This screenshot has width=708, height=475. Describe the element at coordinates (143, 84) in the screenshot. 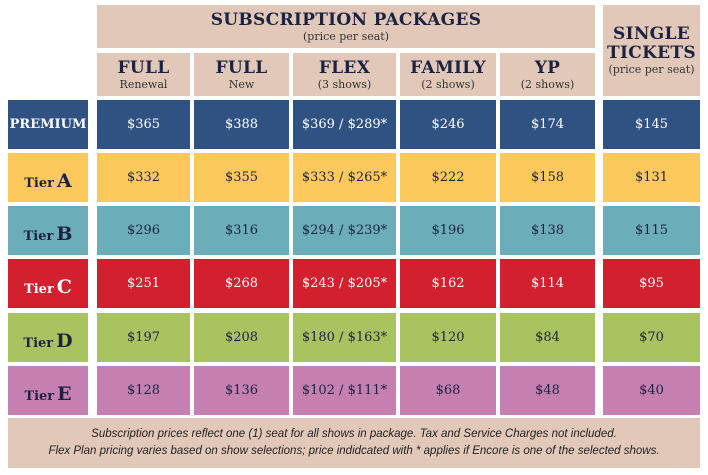

I see `column-sub: Renewal` at that location.